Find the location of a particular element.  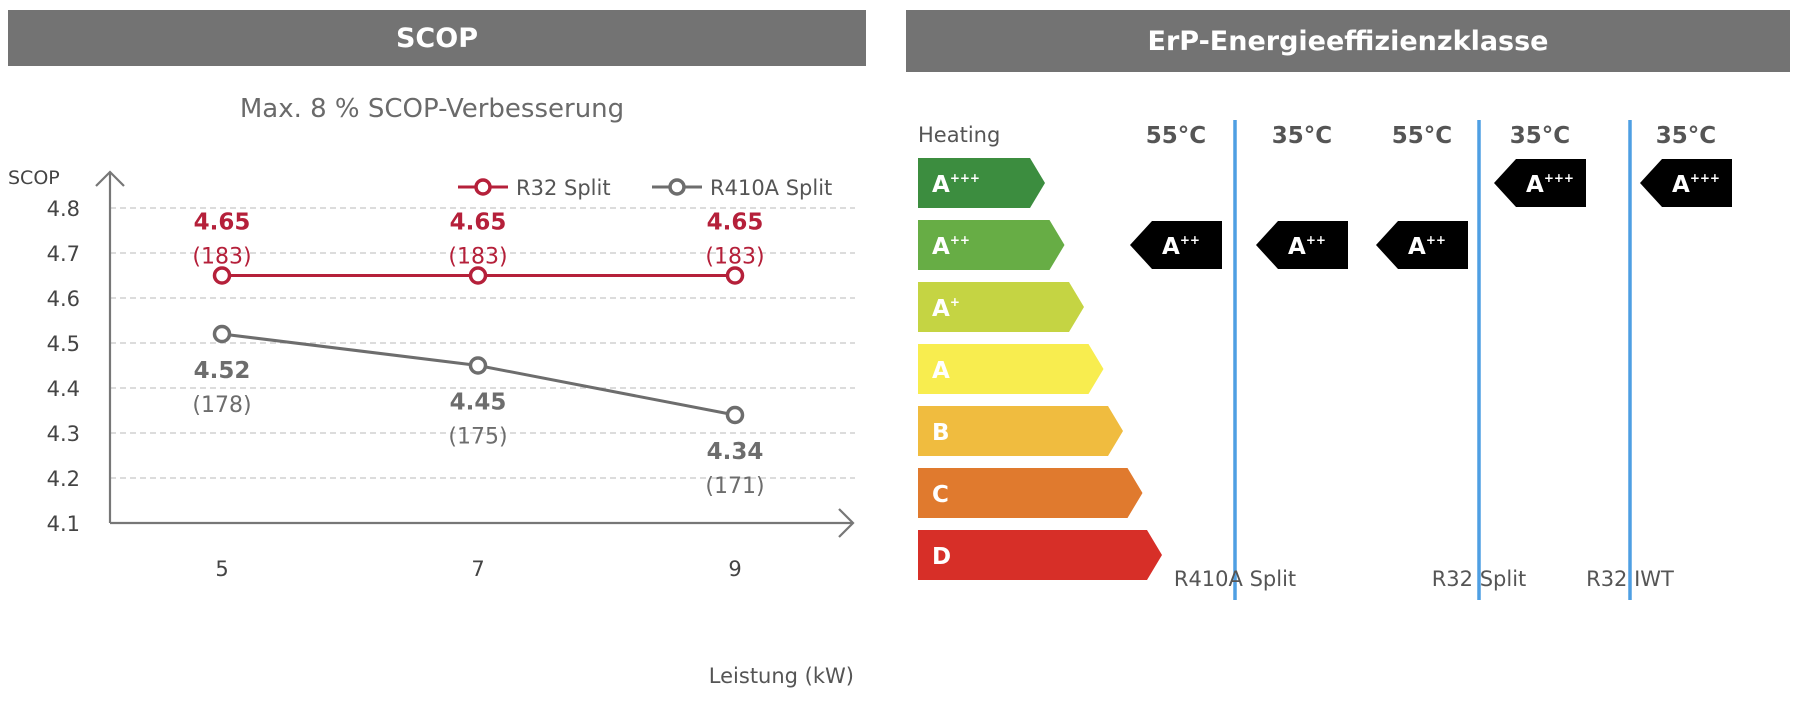

chart-subtitle: Max. 8 % SCOP-Verbesserung is located at coordinates (432, 109).